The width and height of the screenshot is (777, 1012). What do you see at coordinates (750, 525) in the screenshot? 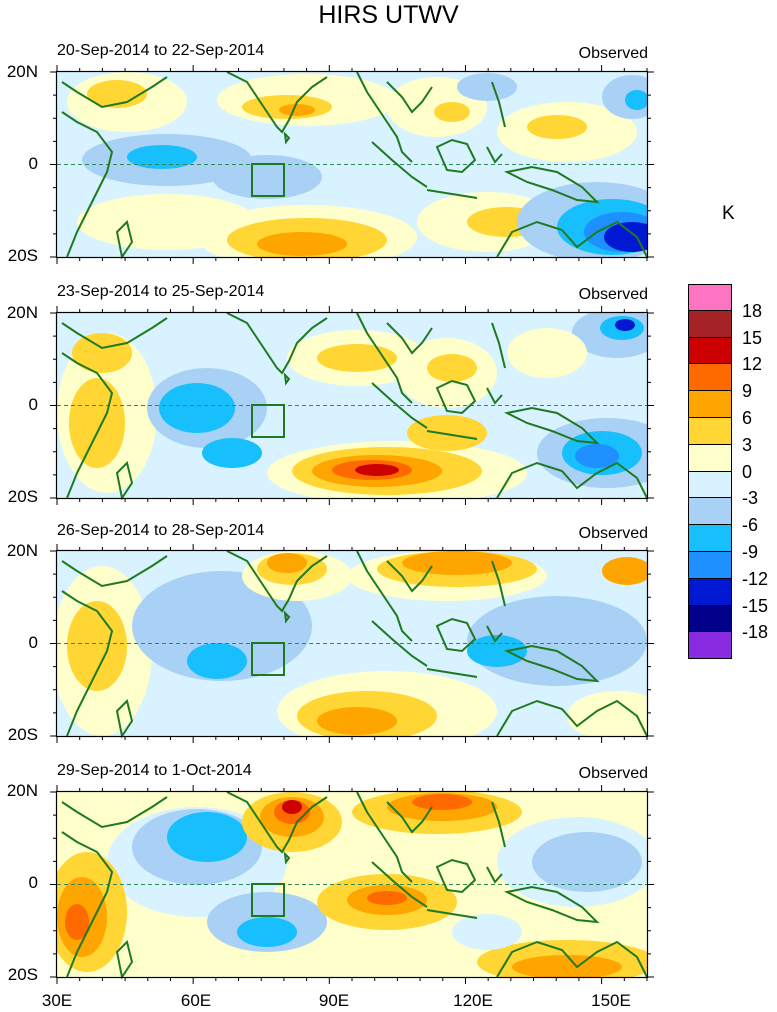
I see `colorbar-label: -6` at bounding box center [750, 525].